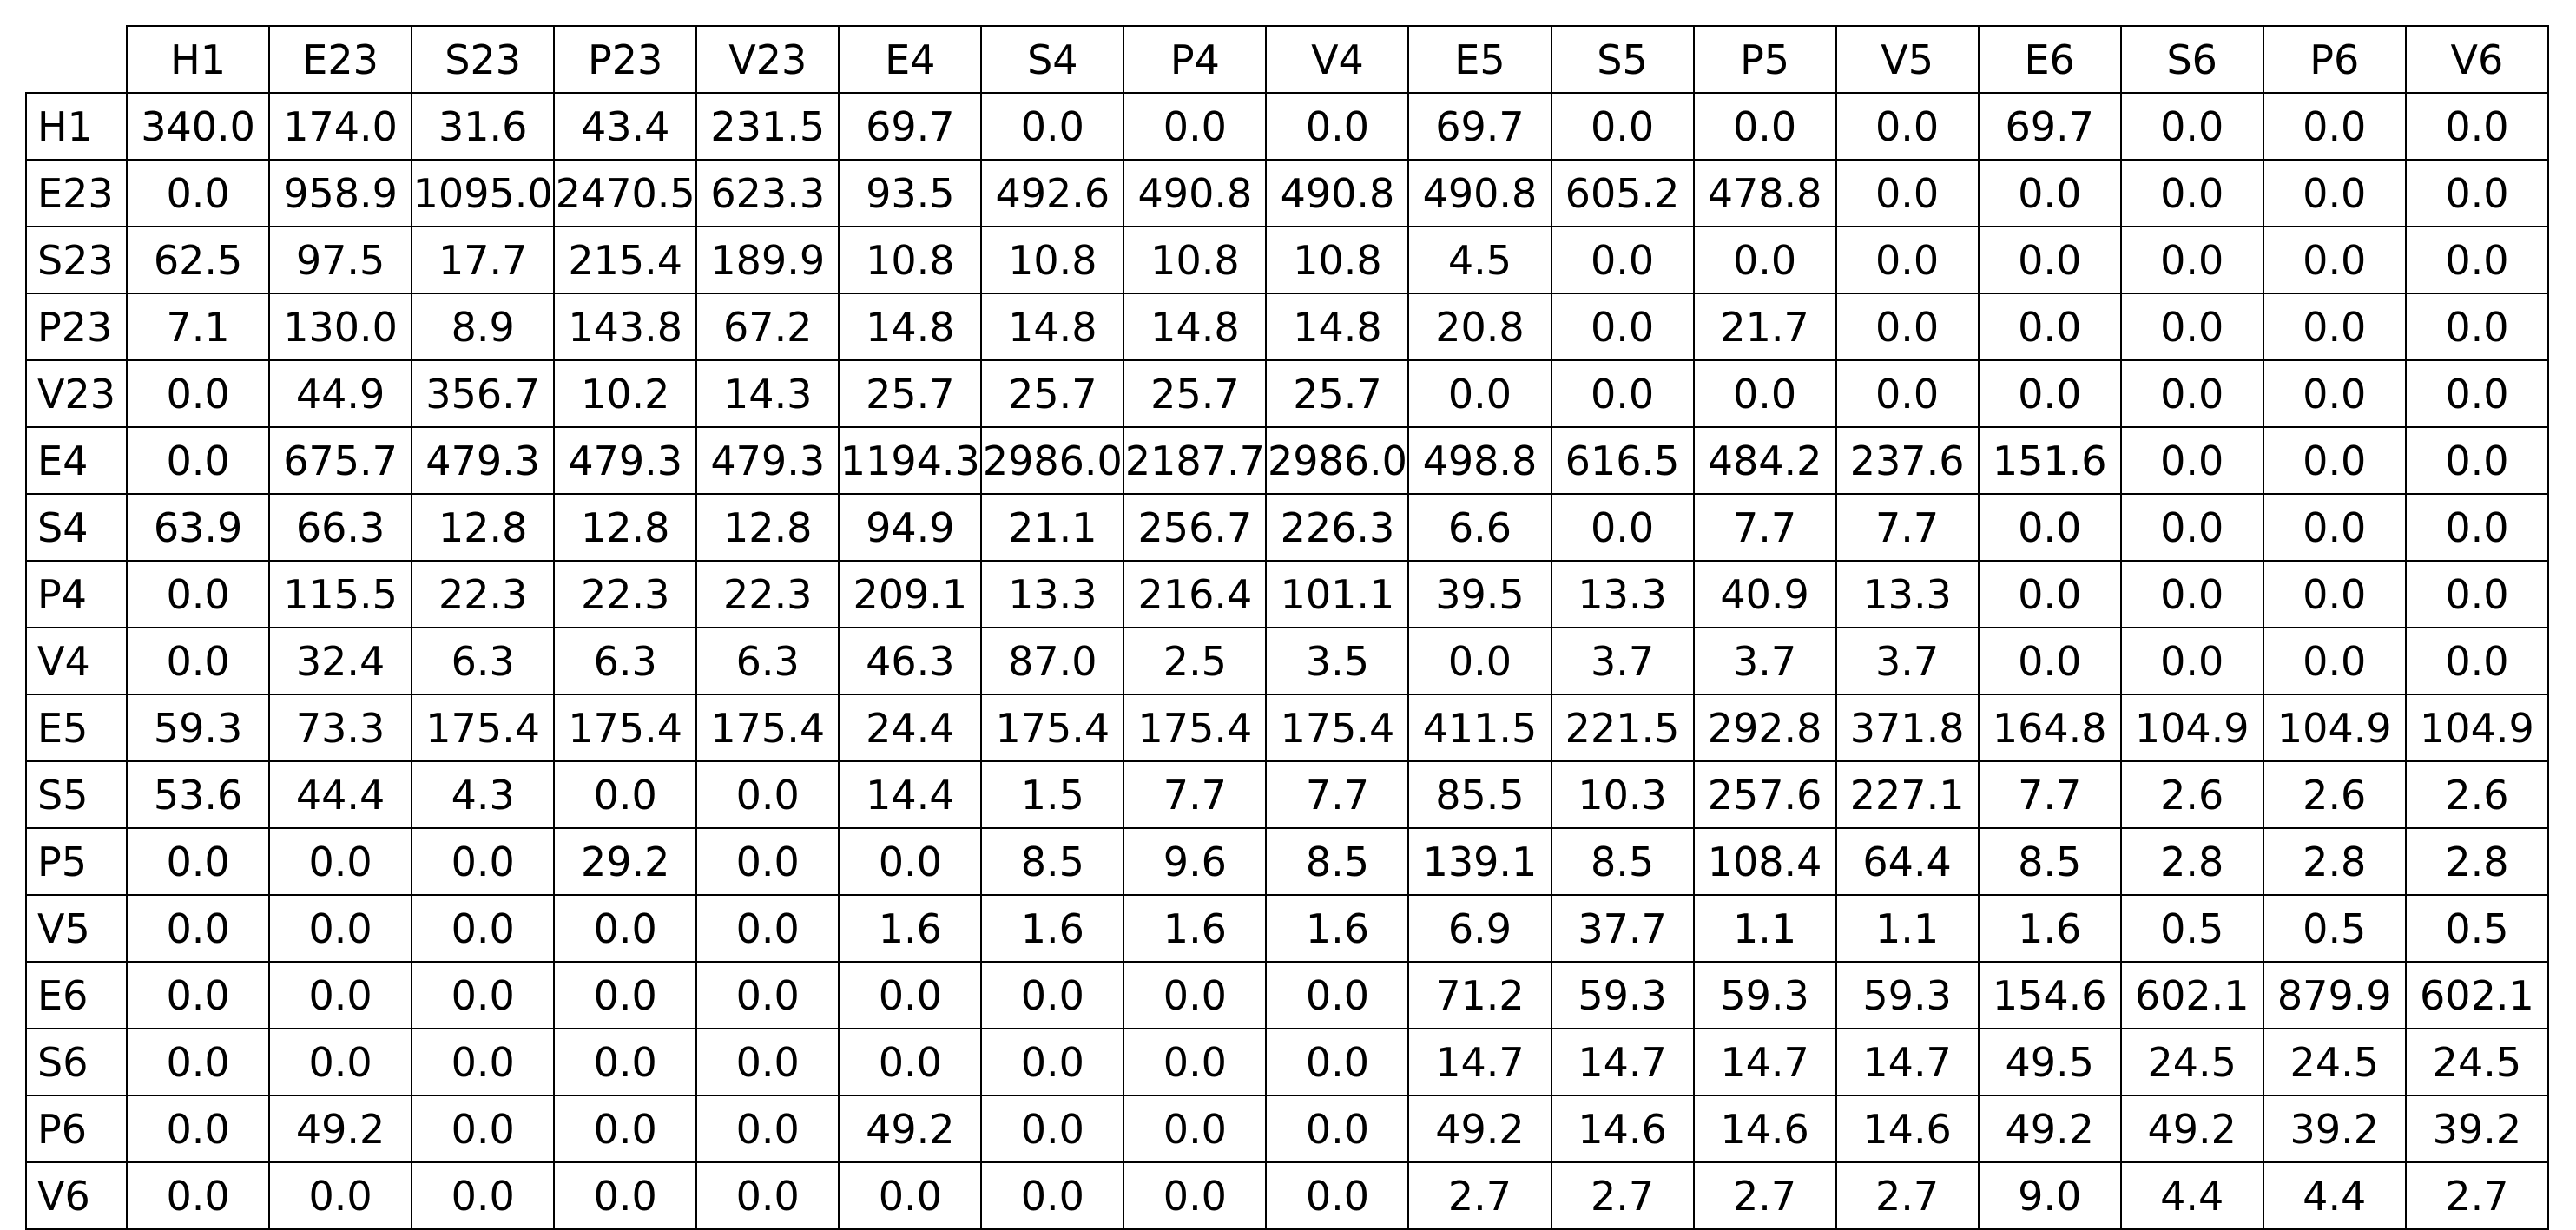  Describe the element at coordinates (483, 260) in the screenshot. I see `table-cell: 17.7` at that location.